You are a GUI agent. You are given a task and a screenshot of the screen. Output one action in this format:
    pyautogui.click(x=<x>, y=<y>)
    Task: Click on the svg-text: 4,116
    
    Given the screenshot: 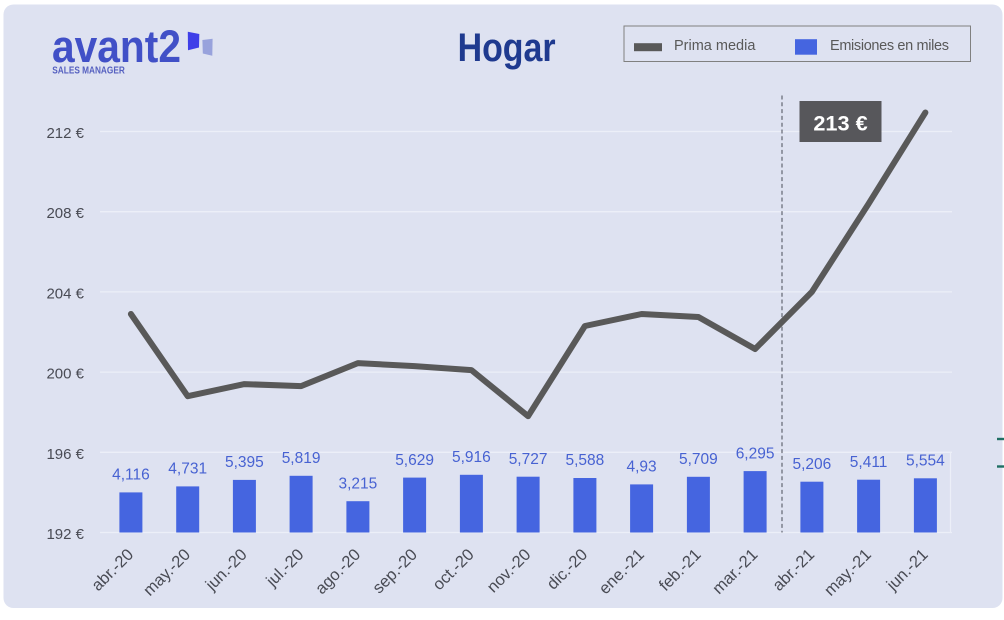 What is the action you would take?
    pyautogui.click(x=131, y=475)
    